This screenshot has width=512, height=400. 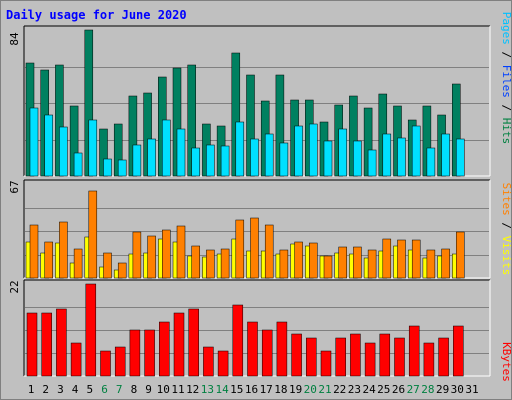 I want to click on x-label-day-2: 2, so click(x=45, y=389).